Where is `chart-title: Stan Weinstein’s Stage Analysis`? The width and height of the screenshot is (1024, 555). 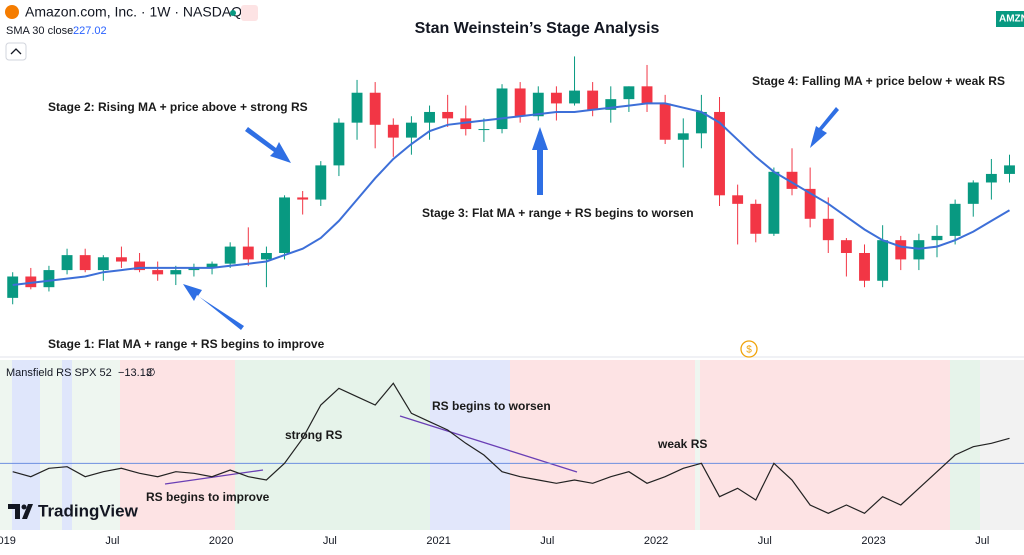 chart-title: Stan Weinstein’s Stage Analysis is located at coordinates (537, 28).